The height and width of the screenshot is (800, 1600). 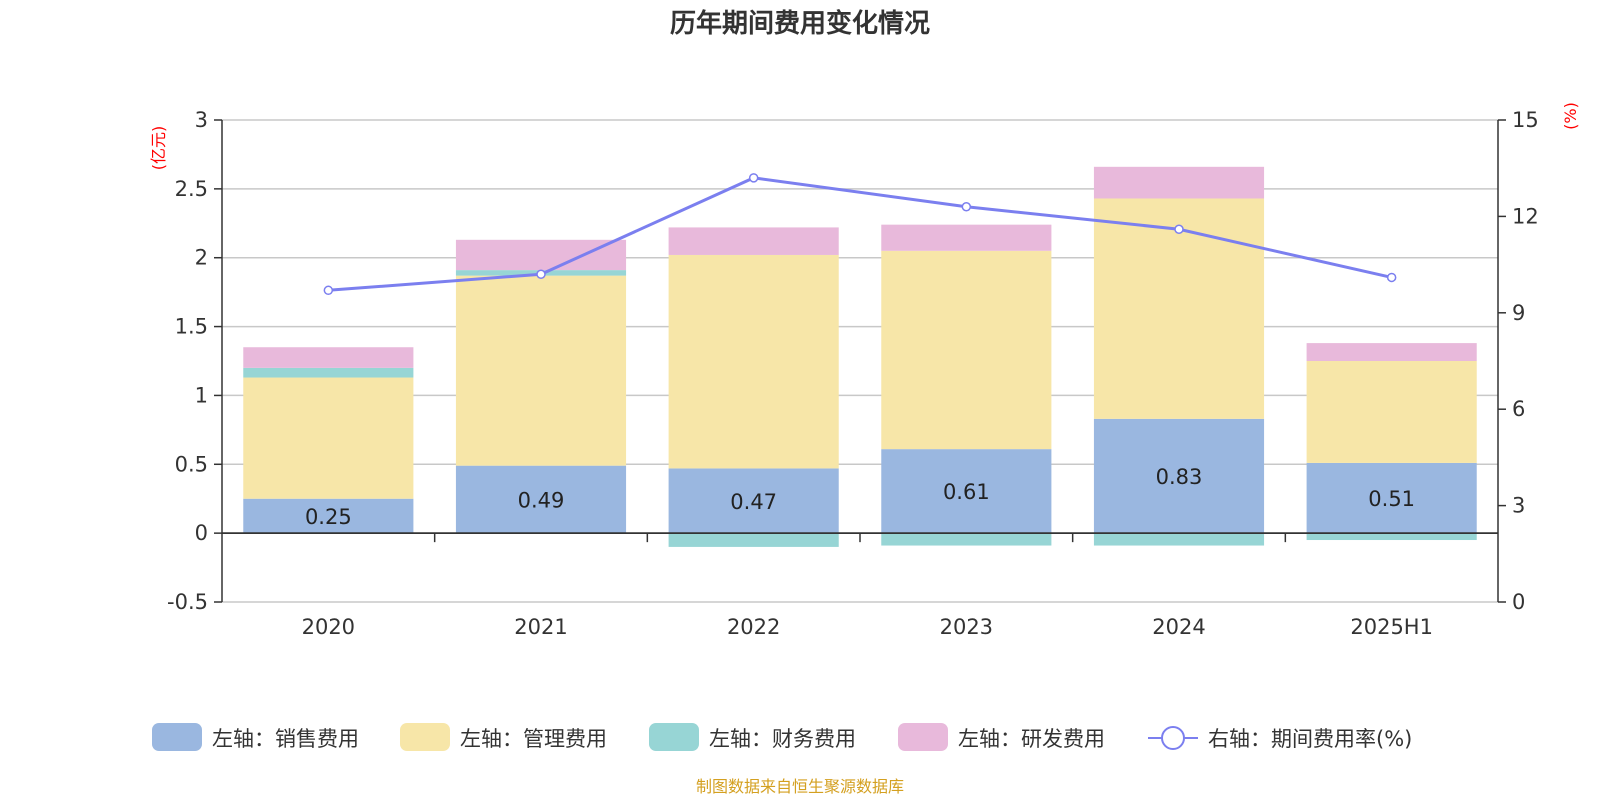 I want to click on legend-marker, so click(x=1173, y=738).